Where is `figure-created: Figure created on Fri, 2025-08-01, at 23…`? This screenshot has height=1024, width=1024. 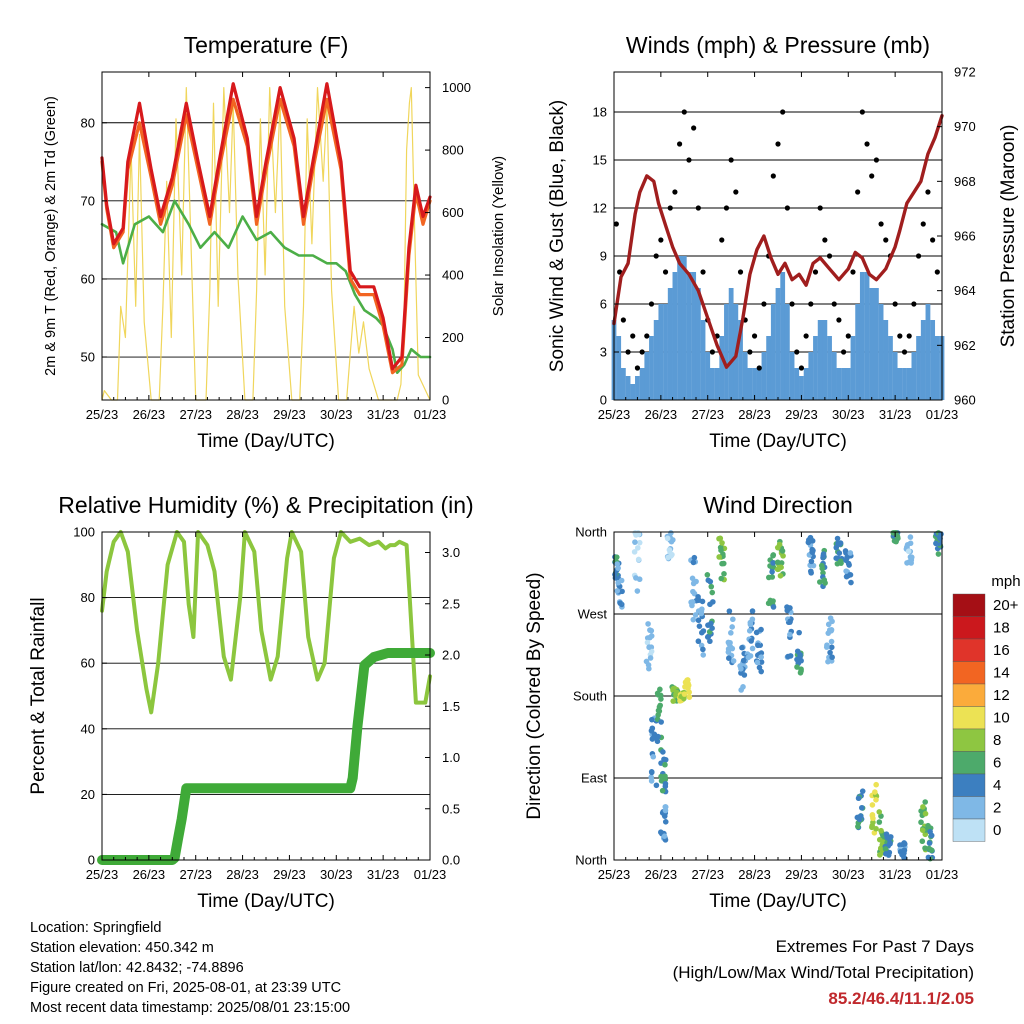
figure-created: Figure created on Fri, 2025-08-01, at 23… is located at coordinates (186, 988).